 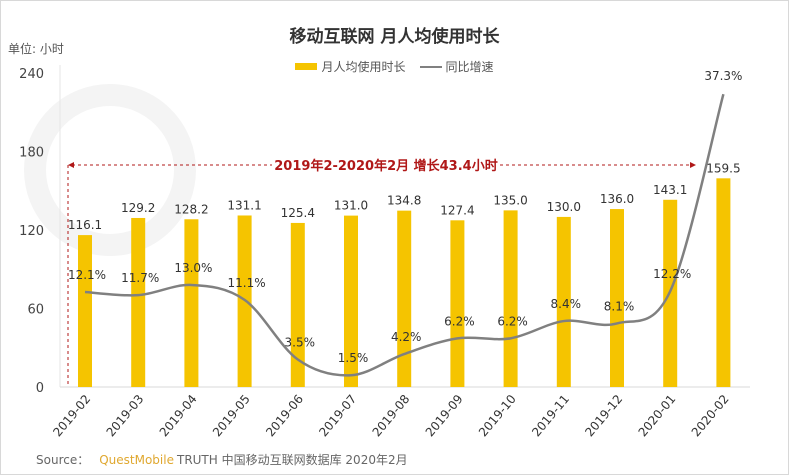 What do you see at coordinates (40, 388) in the screenshot?
I see `y-tick-label: 0` at bounding box center [40, 388].